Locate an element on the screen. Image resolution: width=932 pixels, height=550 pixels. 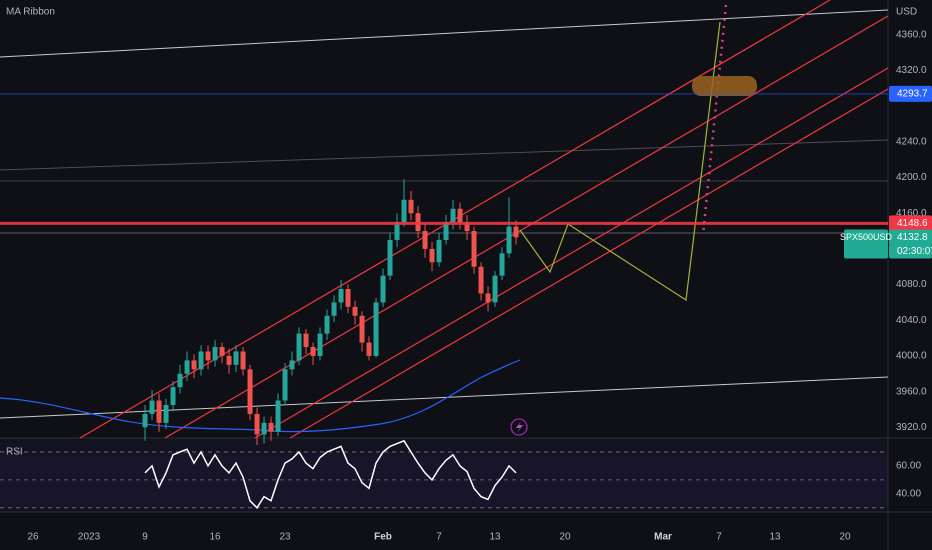
ma-line is located at coordinates (260, 396).